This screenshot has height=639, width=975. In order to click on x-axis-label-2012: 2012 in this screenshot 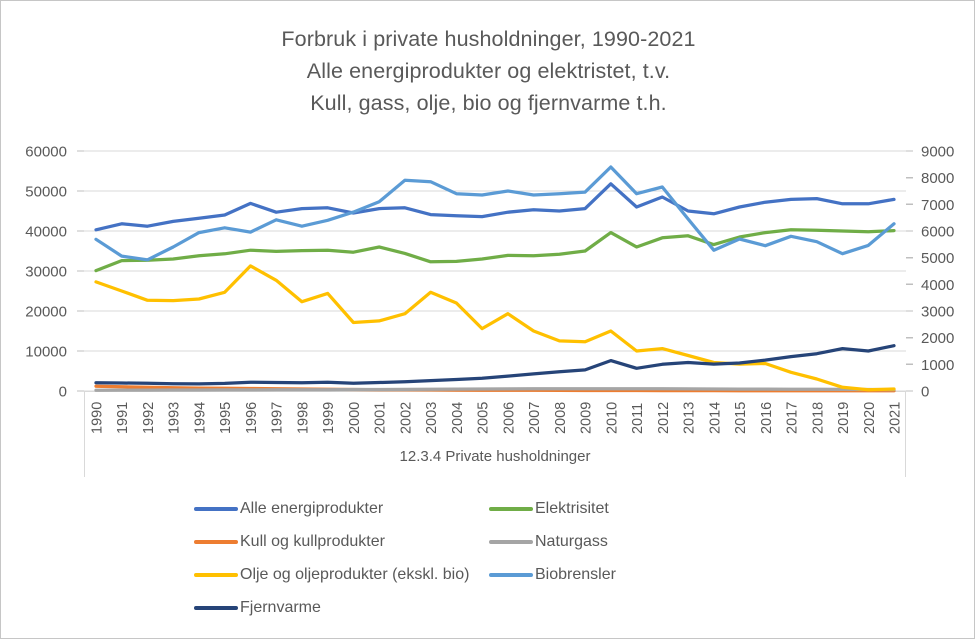, I will do `click(664, 418)`.